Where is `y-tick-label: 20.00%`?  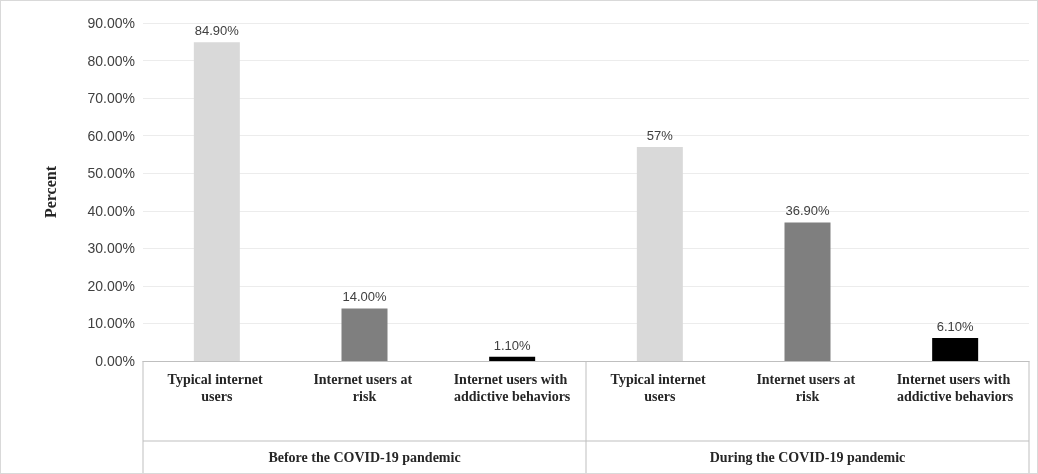 y-tick-label: 20.00% is located at coordinates (111, 285).